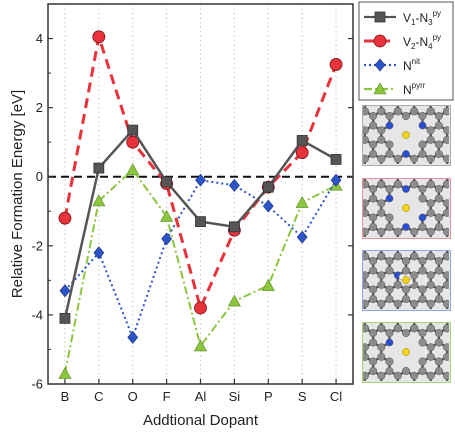 The height and width of the screenshot is (434, 455). Describe the element at coordinates (412, 65) in the screenshot. I see `legend-label: Nnit` at that location.